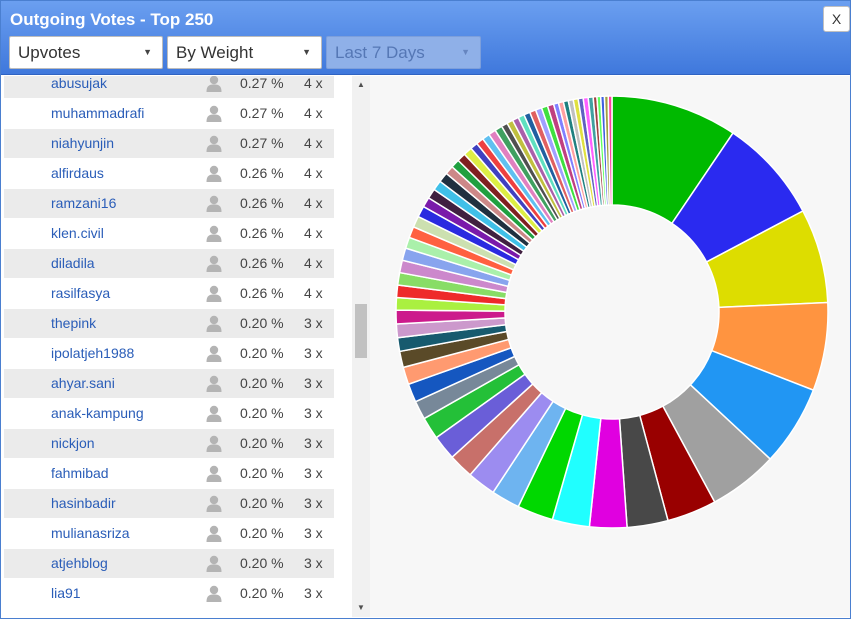  I want to click on list-item: abusujak 0.27 % 4 x, so click(169, 87).